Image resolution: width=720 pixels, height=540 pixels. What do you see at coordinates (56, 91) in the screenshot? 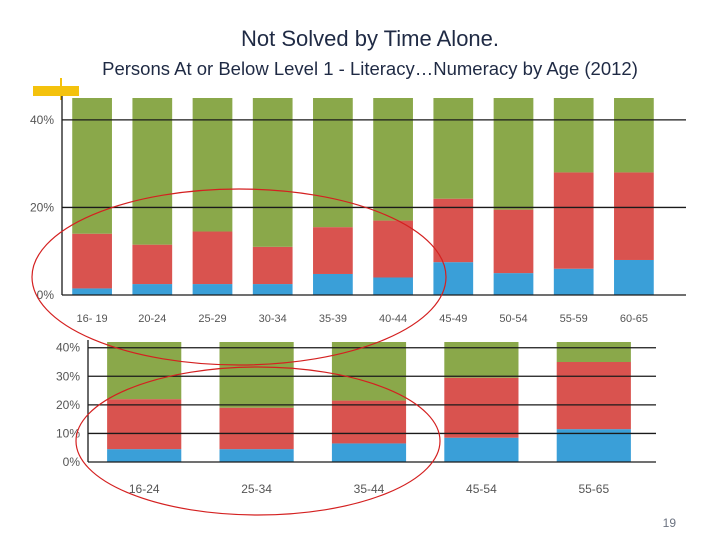
I see `accent-bar` at bounding box center [56, 91].